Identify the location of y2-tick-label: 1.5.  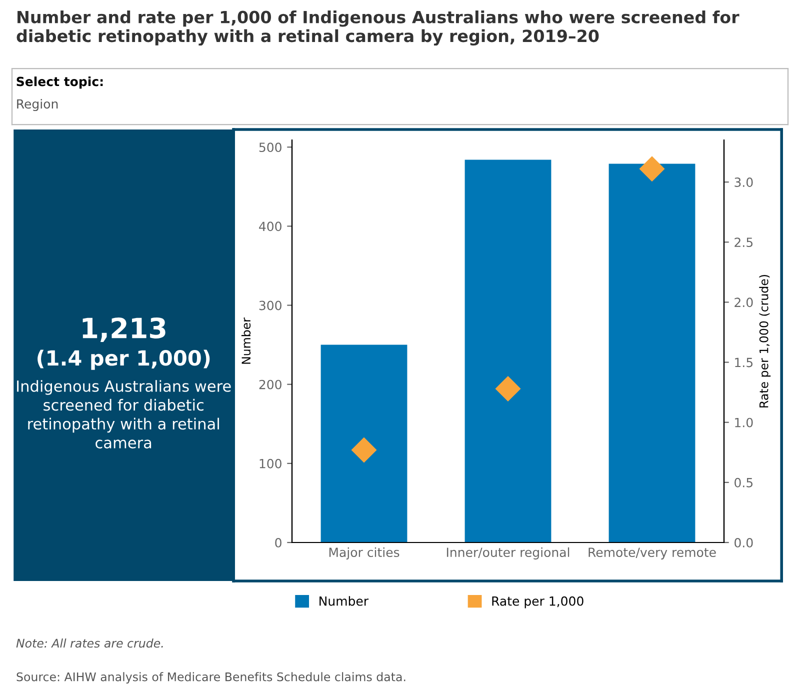
(744, 363).